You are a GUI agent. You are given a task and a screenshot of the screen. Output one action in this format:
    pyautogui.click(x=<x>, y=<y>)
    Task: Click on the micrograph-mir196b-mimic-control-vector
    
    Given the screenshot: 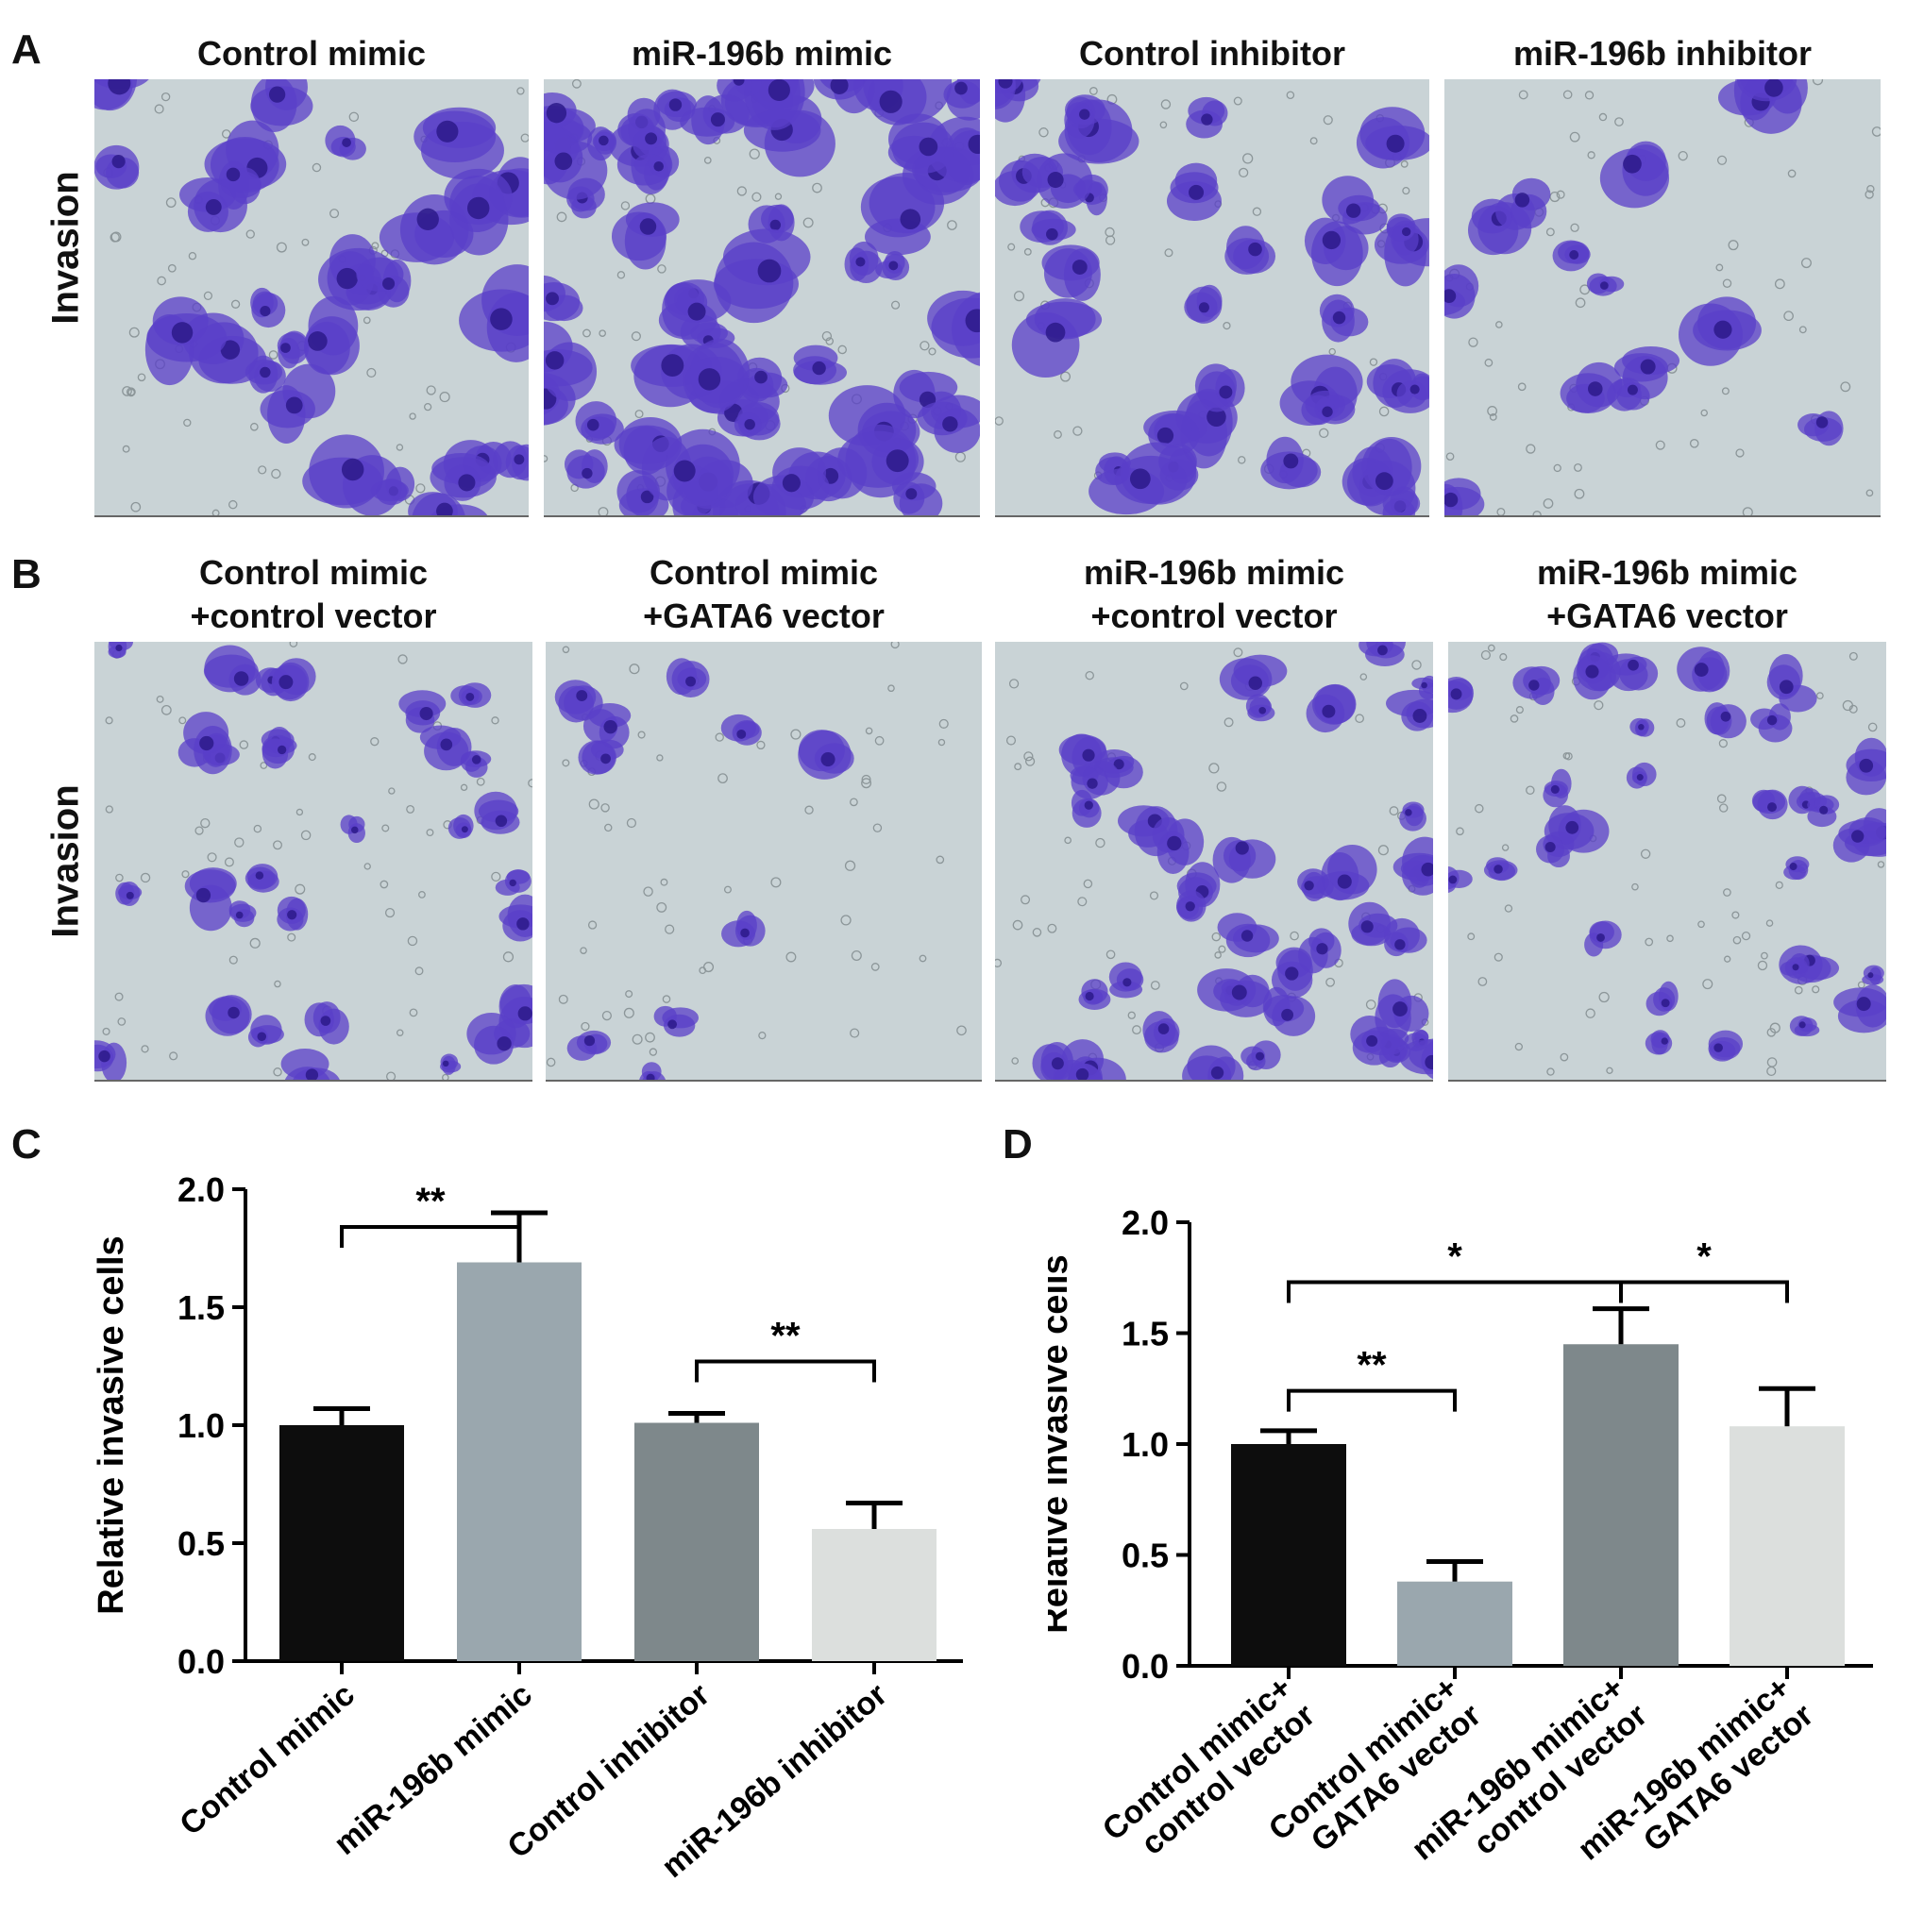 What is the action you would take?
    pyautogui.click(x=1214, y=862)
    